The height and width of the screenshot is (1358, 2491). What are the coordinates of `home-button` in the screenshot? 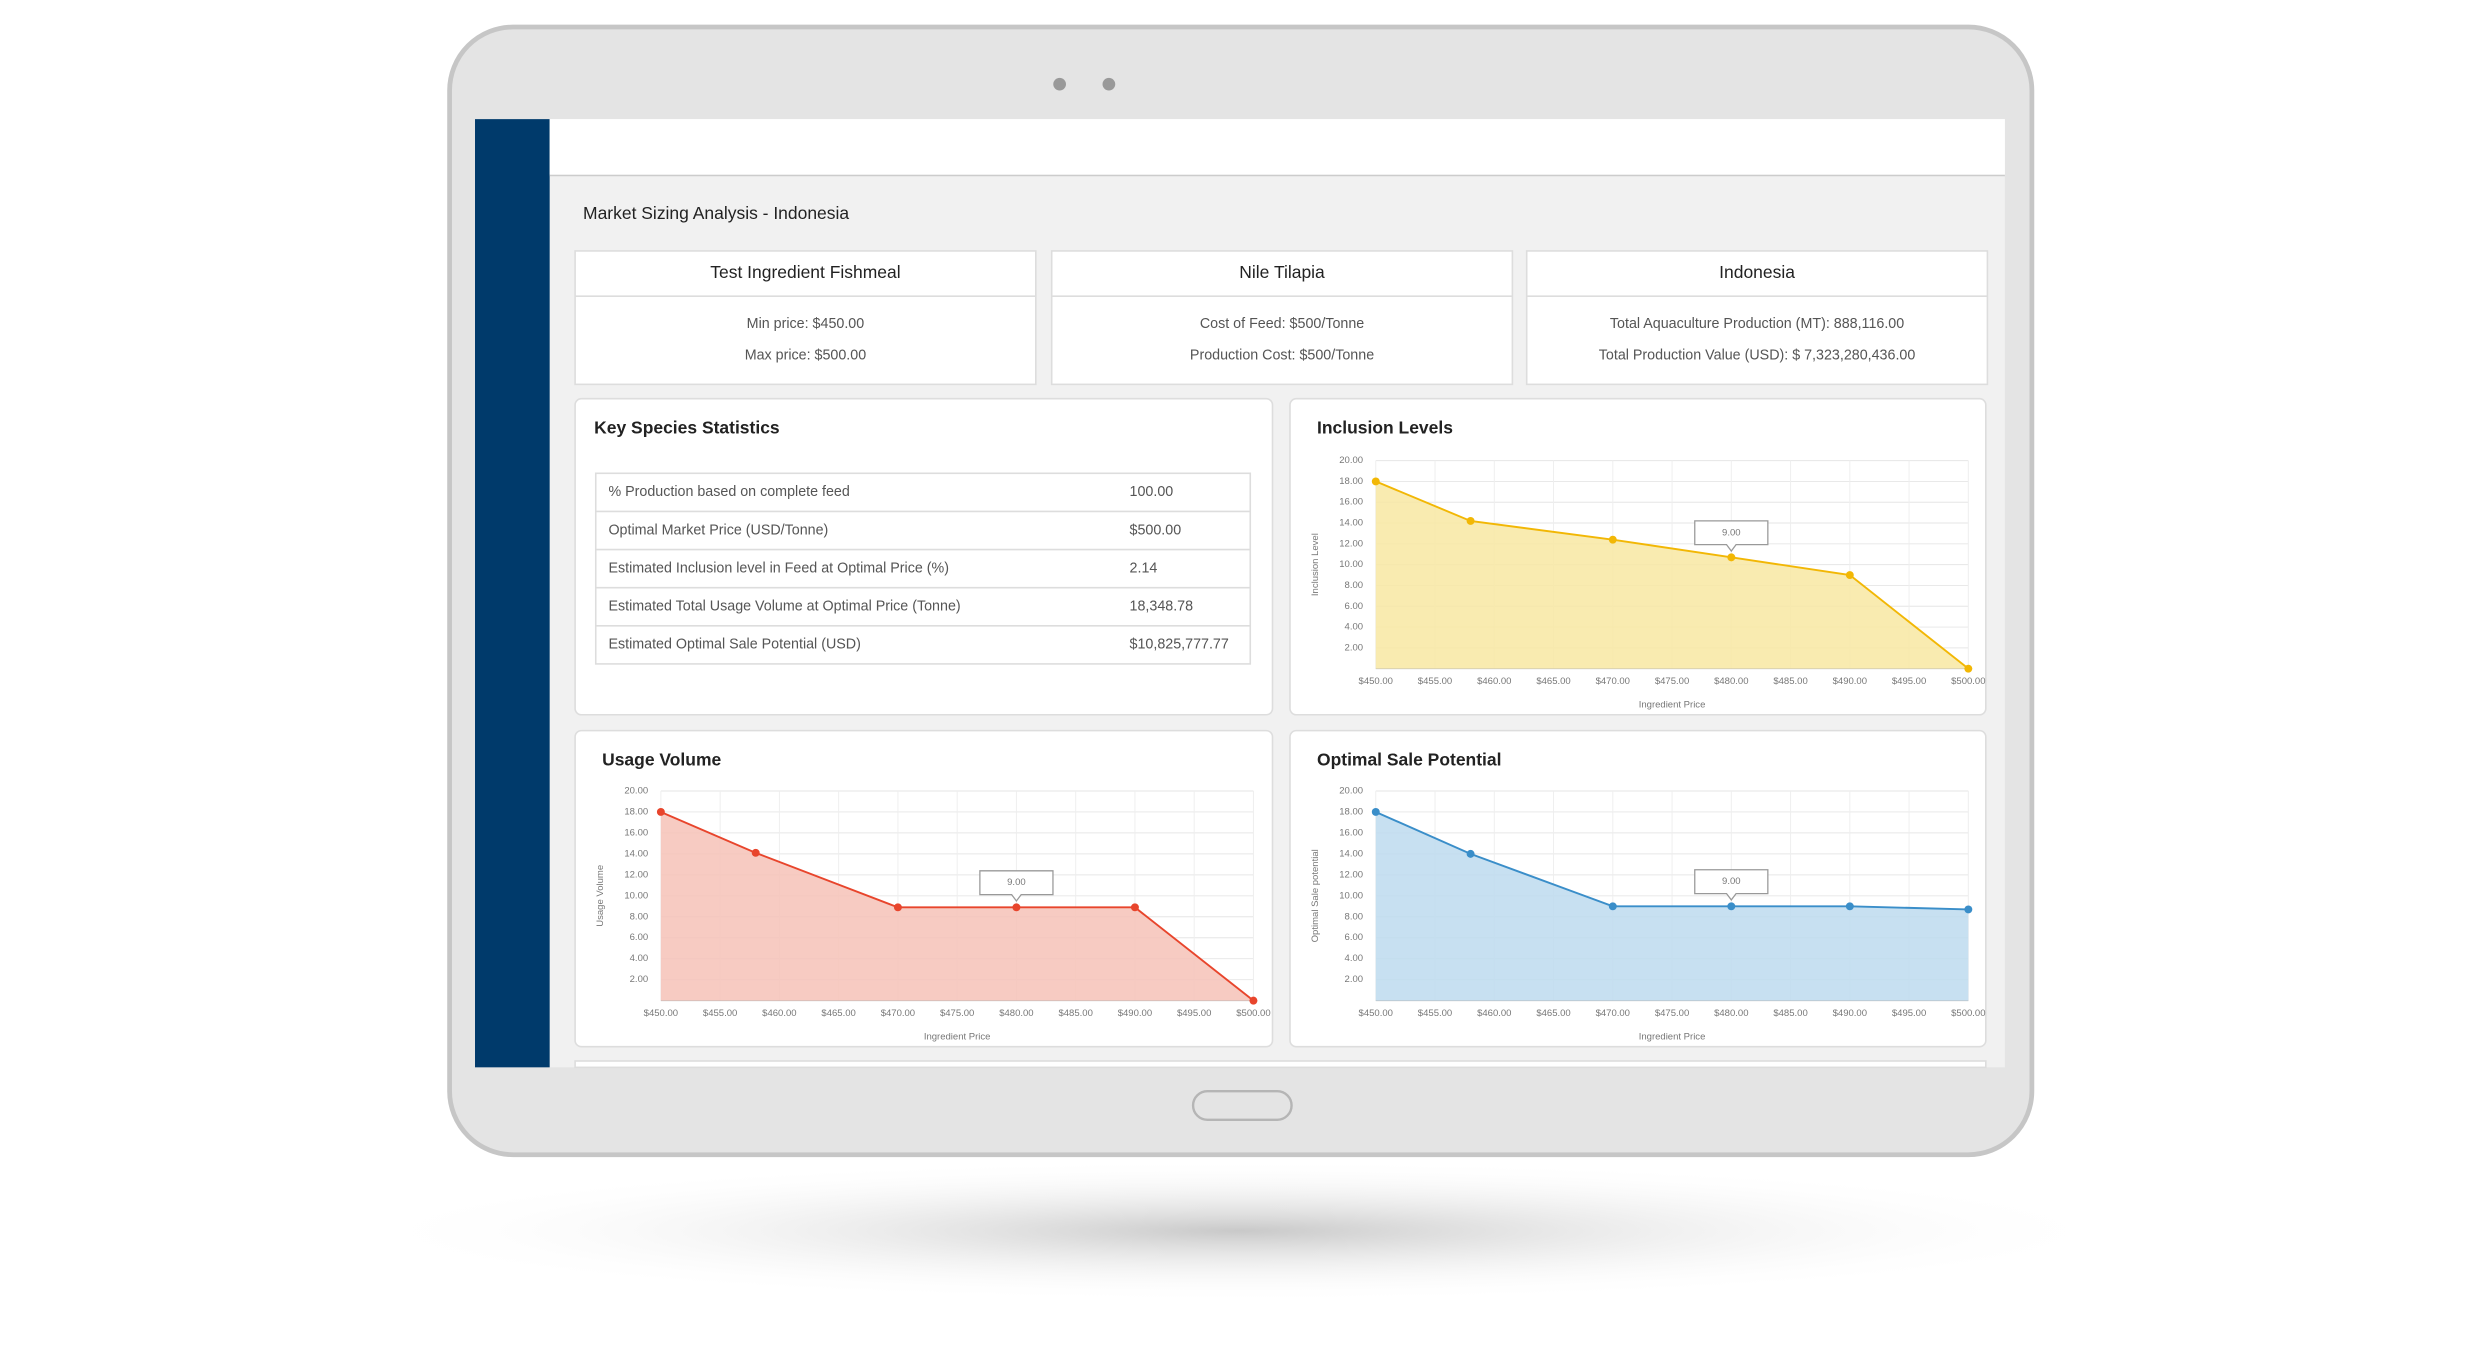 It's located at (1242, 1105).